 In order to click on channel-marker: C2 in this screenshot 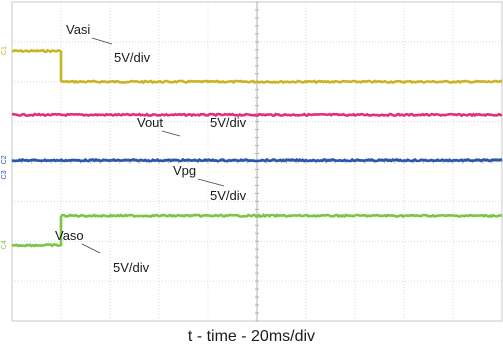, I will do `click(4, 159)`.